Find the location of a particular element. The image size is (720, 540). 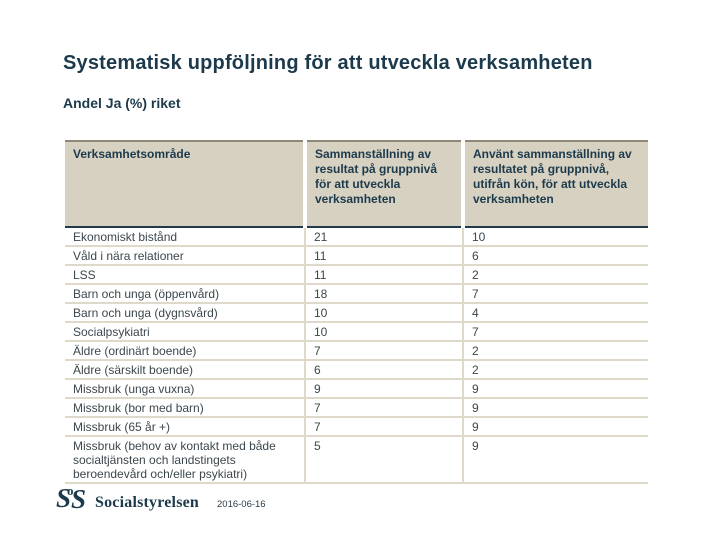

table-row: Missbruk (65 år +) 7 9 is located at coordinates (356, 427).